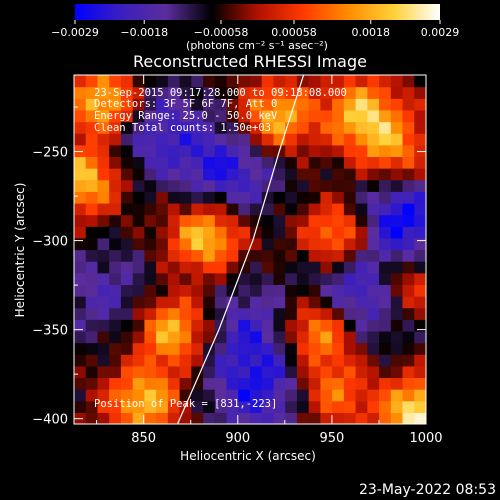 Image resolution: width=500 pixels, height=500 pixels. Describe the element at coordinates (294, 32) in the screenshot. I see `colorbar-tick-label: 0.00058` at that location.